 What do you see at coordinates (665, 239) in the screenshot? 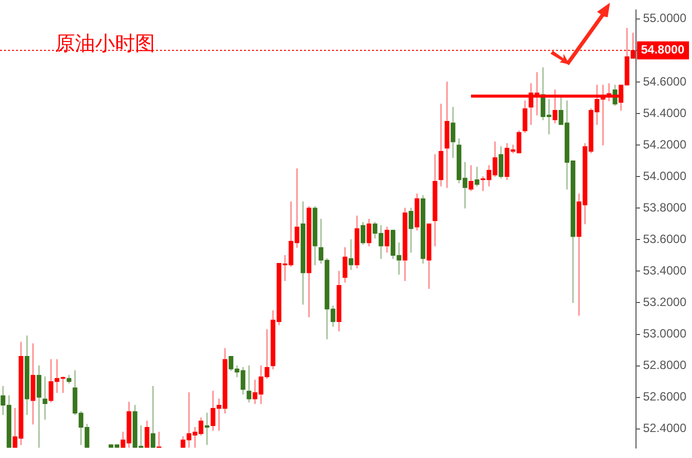
I see `y-tick-label: 53.6000` at bounding box center [665, 239].